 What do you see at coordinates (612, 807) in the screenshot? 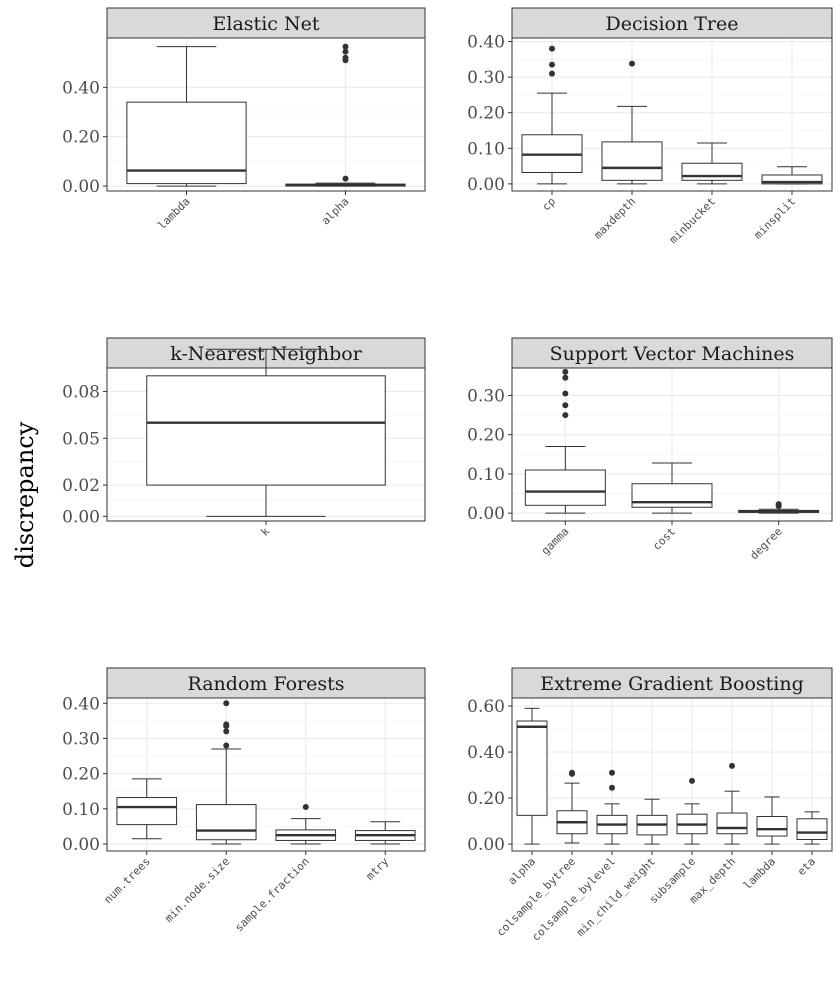
I see `box-colsample_bylevel` at bounding box center [612, 807].